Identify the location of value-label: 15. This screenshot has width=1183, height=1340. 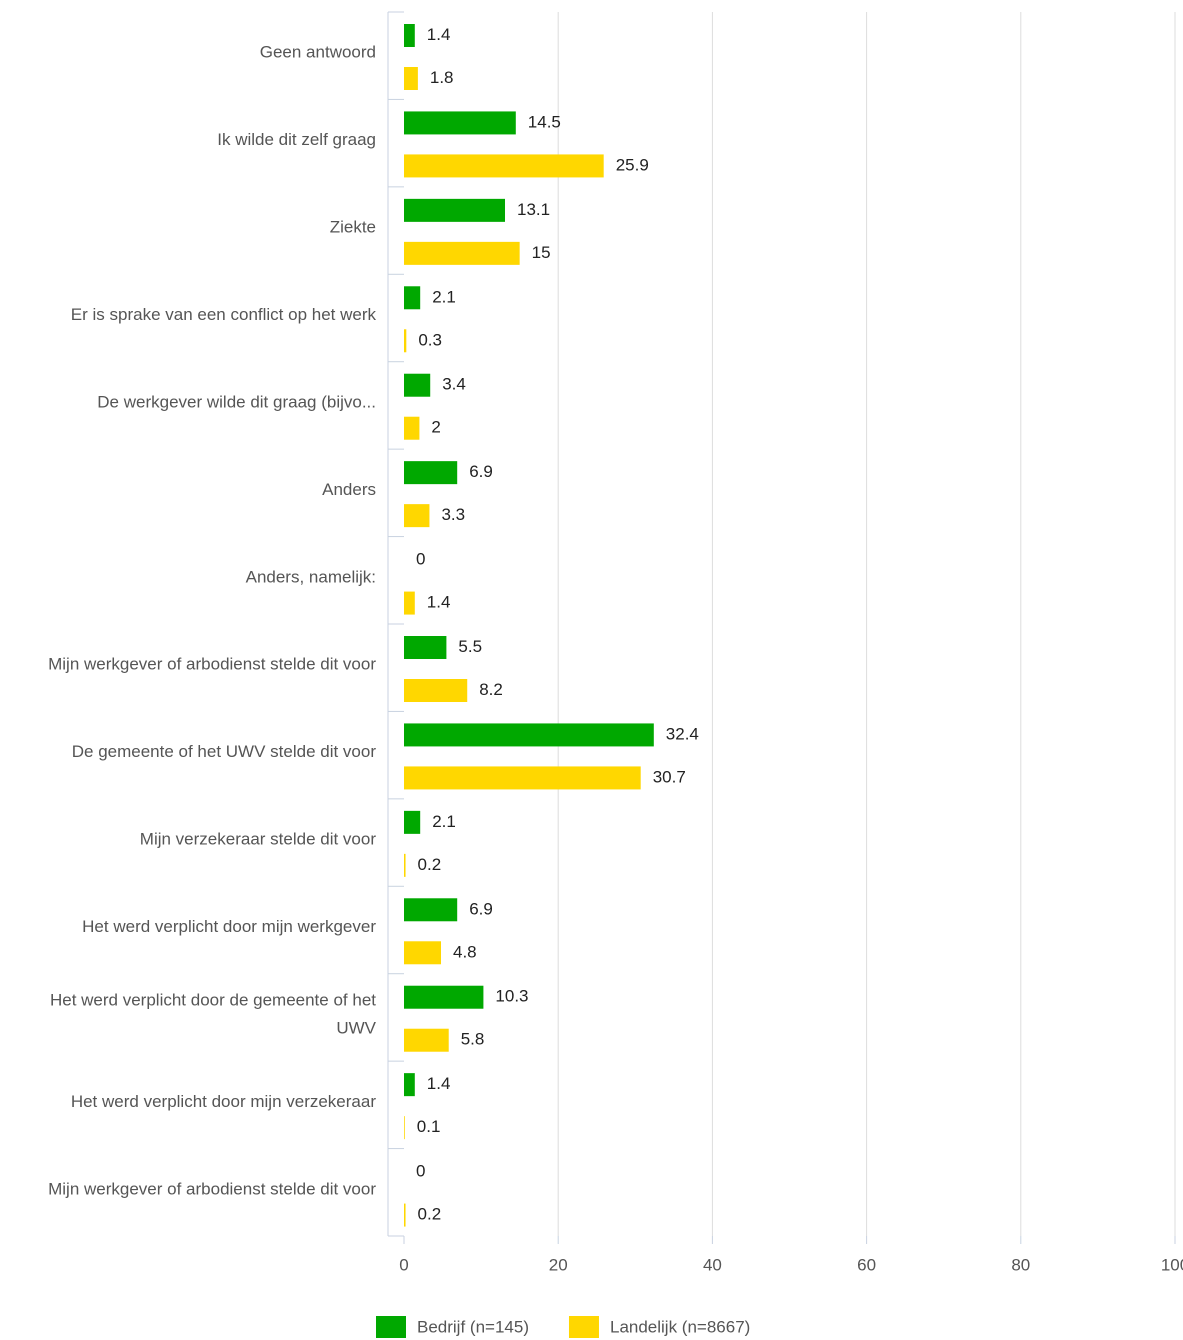
(541, 252).